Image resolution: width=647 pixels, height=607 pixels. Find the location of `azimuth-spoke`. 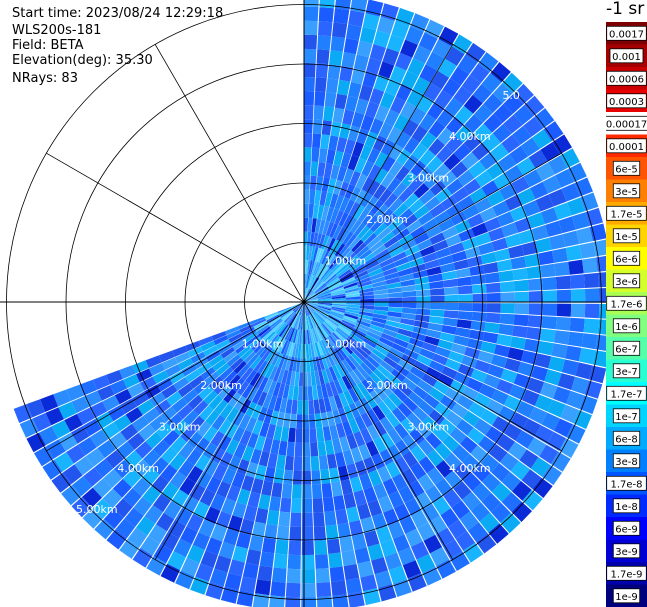

azimuth-spoke is located at coordinates (175, 227).